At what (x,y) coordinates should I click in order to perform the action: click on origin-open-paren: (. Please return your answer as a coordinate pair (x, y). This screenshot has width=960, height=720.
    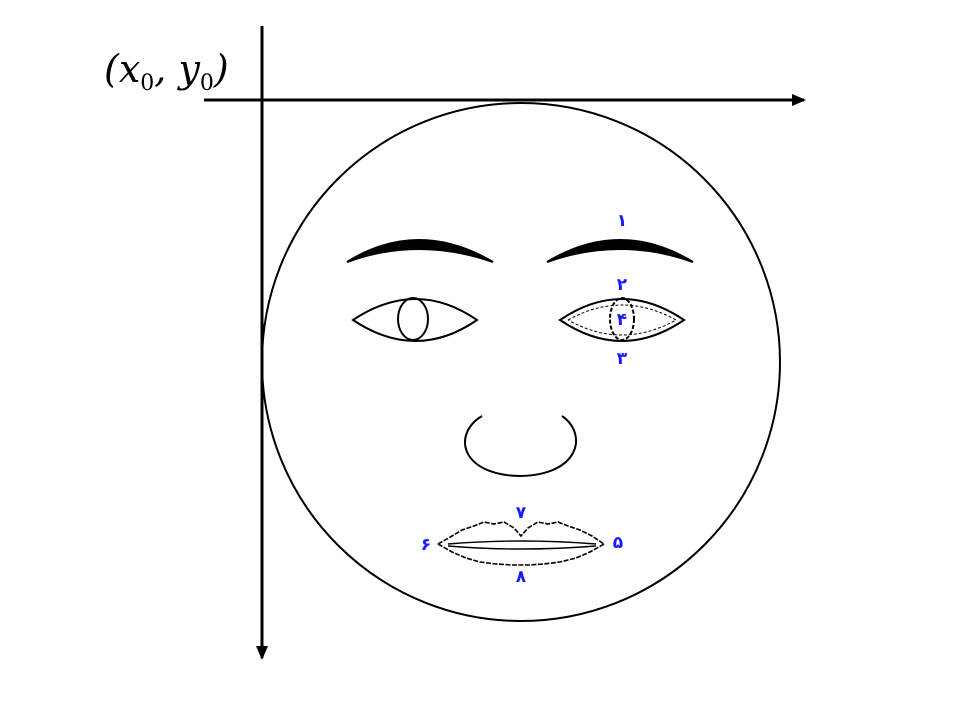
    Looking at the image, I should click on (112, 69).